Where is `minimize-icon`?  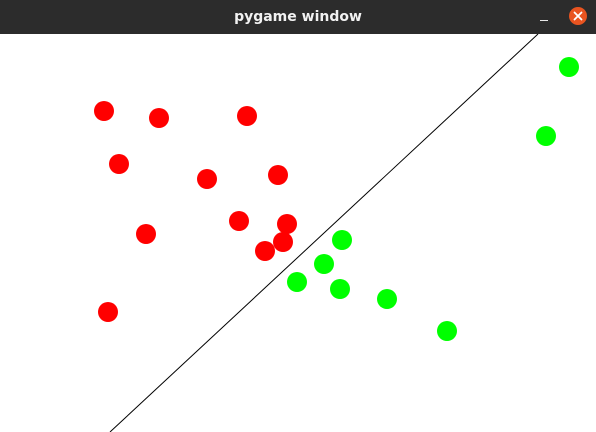 minimize-icon is located at coordinates (544, 20).